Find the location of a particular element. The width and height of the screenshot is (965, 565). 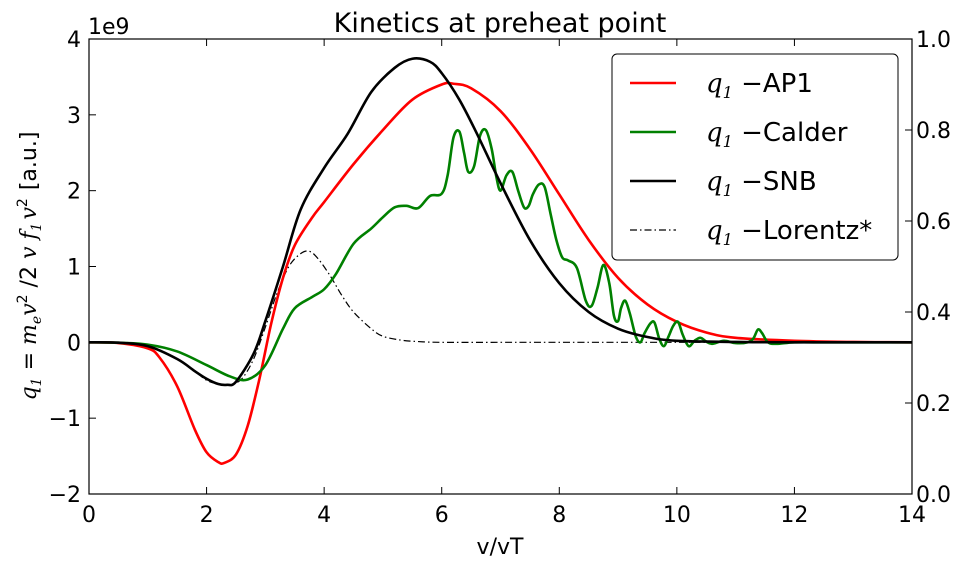

y2-tick-label: 0.4 is located at coordinates (933, 313).